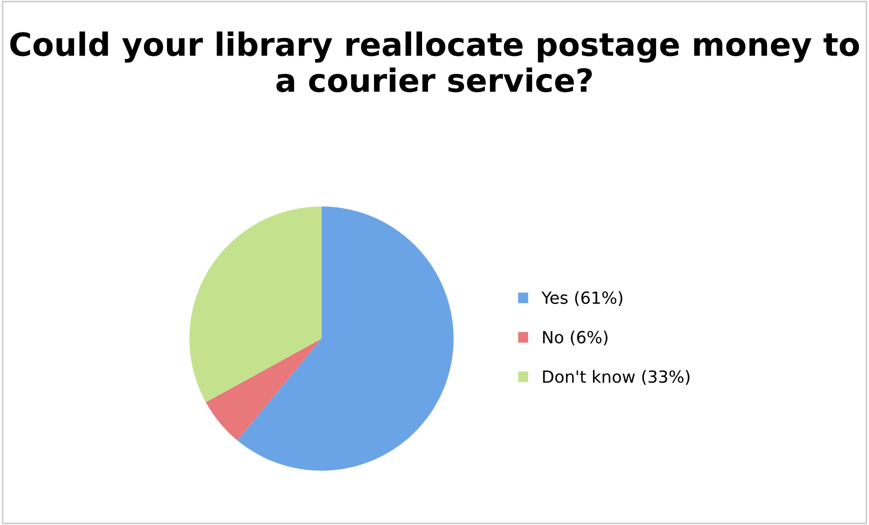  Describe the element at coordinates (581, 298) in the screenshot. I see `legend-label: Yes (61%)` at that location.